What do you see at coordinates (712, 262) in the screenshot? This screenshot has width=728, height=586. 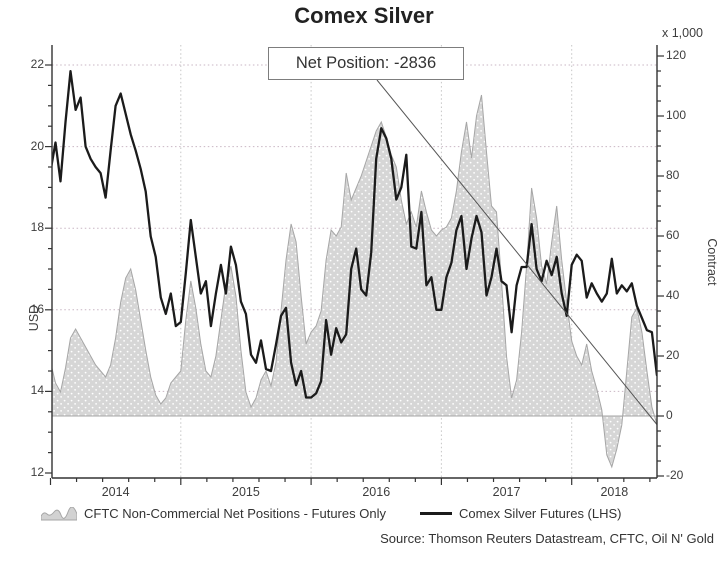 I see `right-axis-title: Contract` at bounding box center [712, 262].